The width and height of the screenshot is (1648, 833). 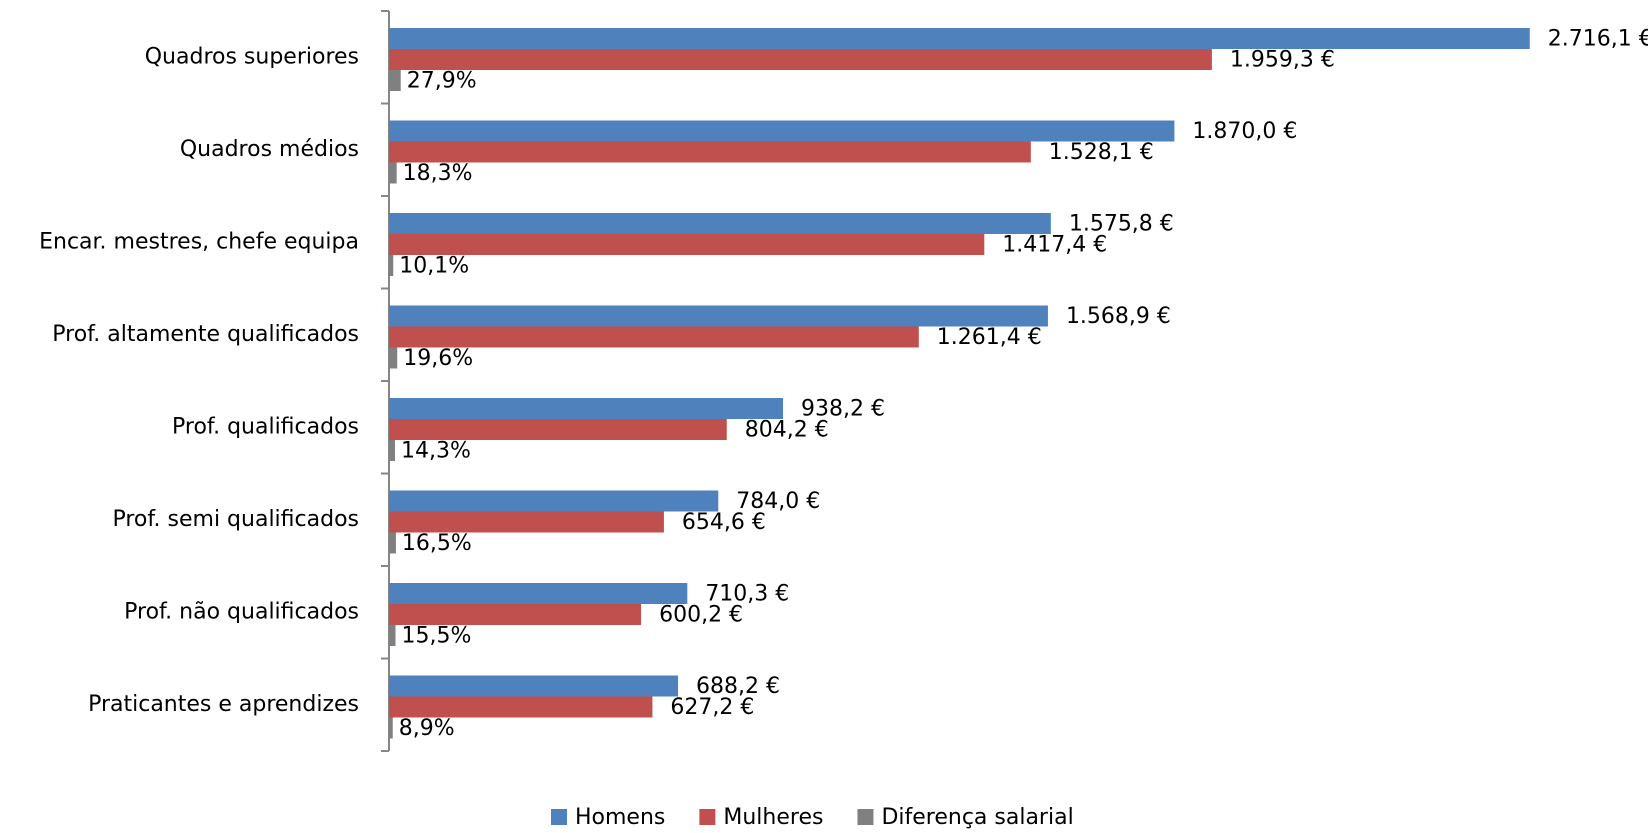 I want to click on value-label: 10,1%, so click(x=434, y=266).